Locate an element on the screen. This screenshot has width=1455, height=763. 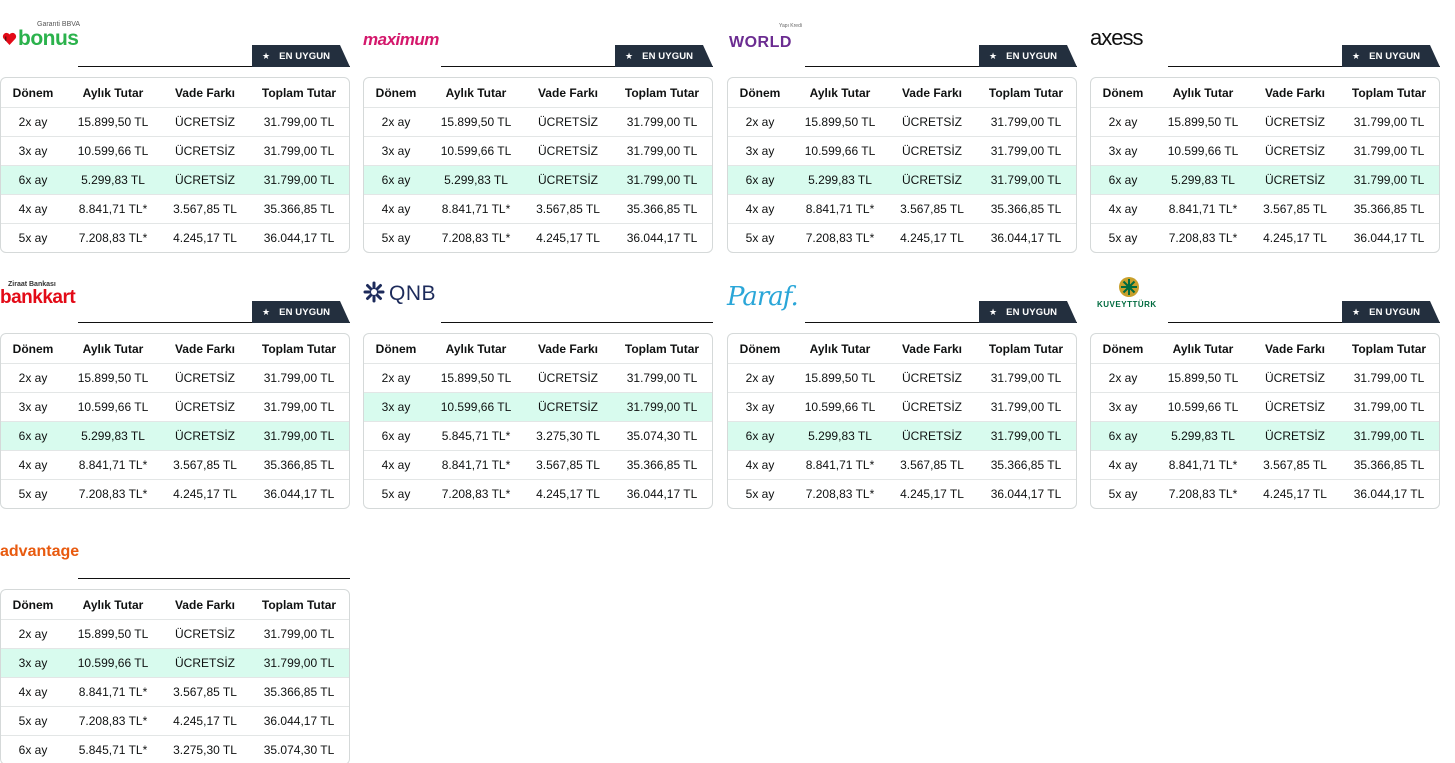
axess-logo: axess is located at coordinates (1116, 37).